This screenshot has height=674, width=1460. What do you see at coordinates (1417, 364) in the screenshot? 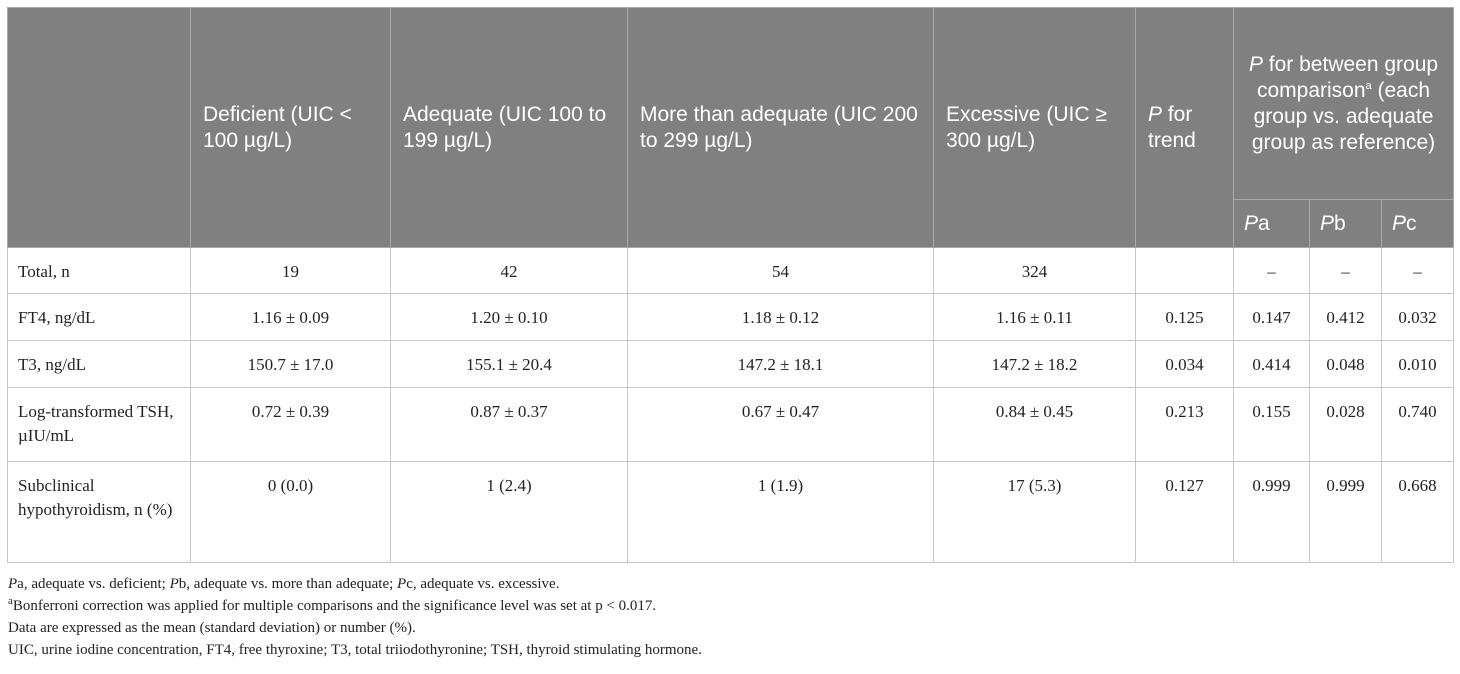
I see `cell-pc: 0.010` at bounding box center [1417, 364].